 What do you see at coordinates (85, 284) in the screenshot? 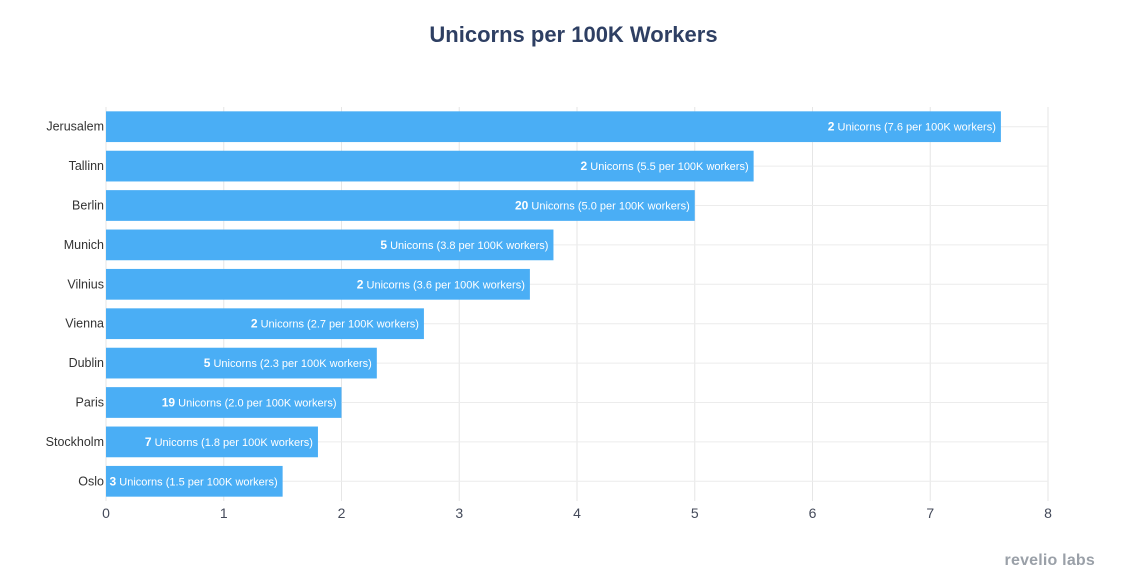
I see `category-label: Vilnius` at bounding box center [85, 284].